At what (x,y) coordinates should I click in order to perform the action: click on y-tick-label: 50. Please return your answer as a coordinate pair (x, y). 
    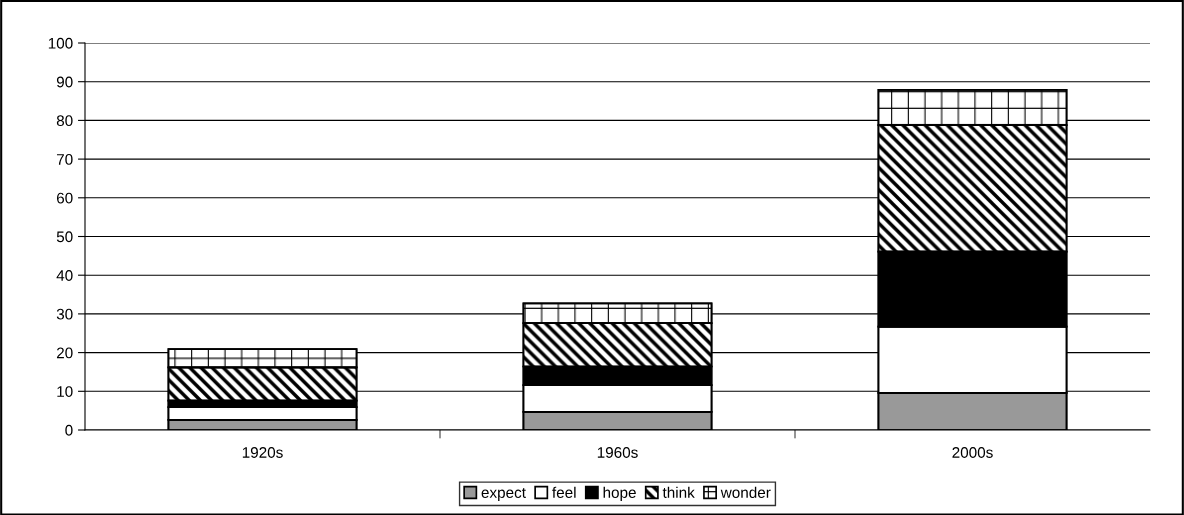
    Looking at the image, I should click on (64, 237).